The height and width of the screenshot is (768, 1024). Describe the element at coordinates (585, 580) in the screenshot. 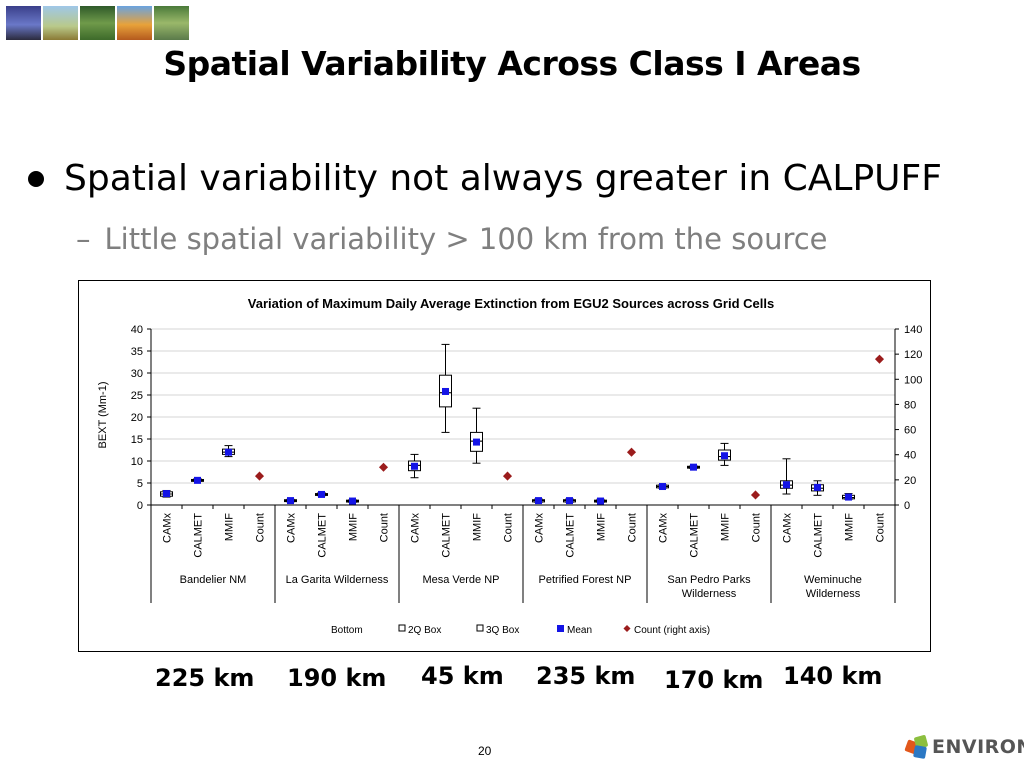

I see `group-label: Petrified Forest NP` at that location.